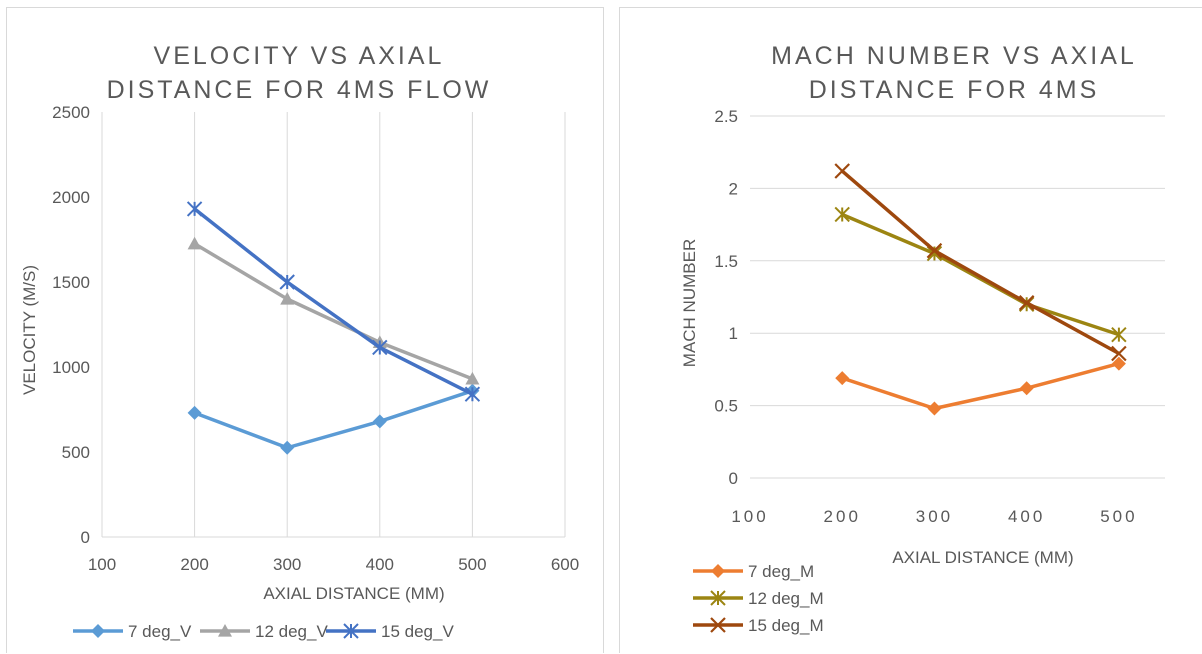  I want to click on chart-title-line2: DISTANCE FOR 4MS FLOW, so click(299, 90).